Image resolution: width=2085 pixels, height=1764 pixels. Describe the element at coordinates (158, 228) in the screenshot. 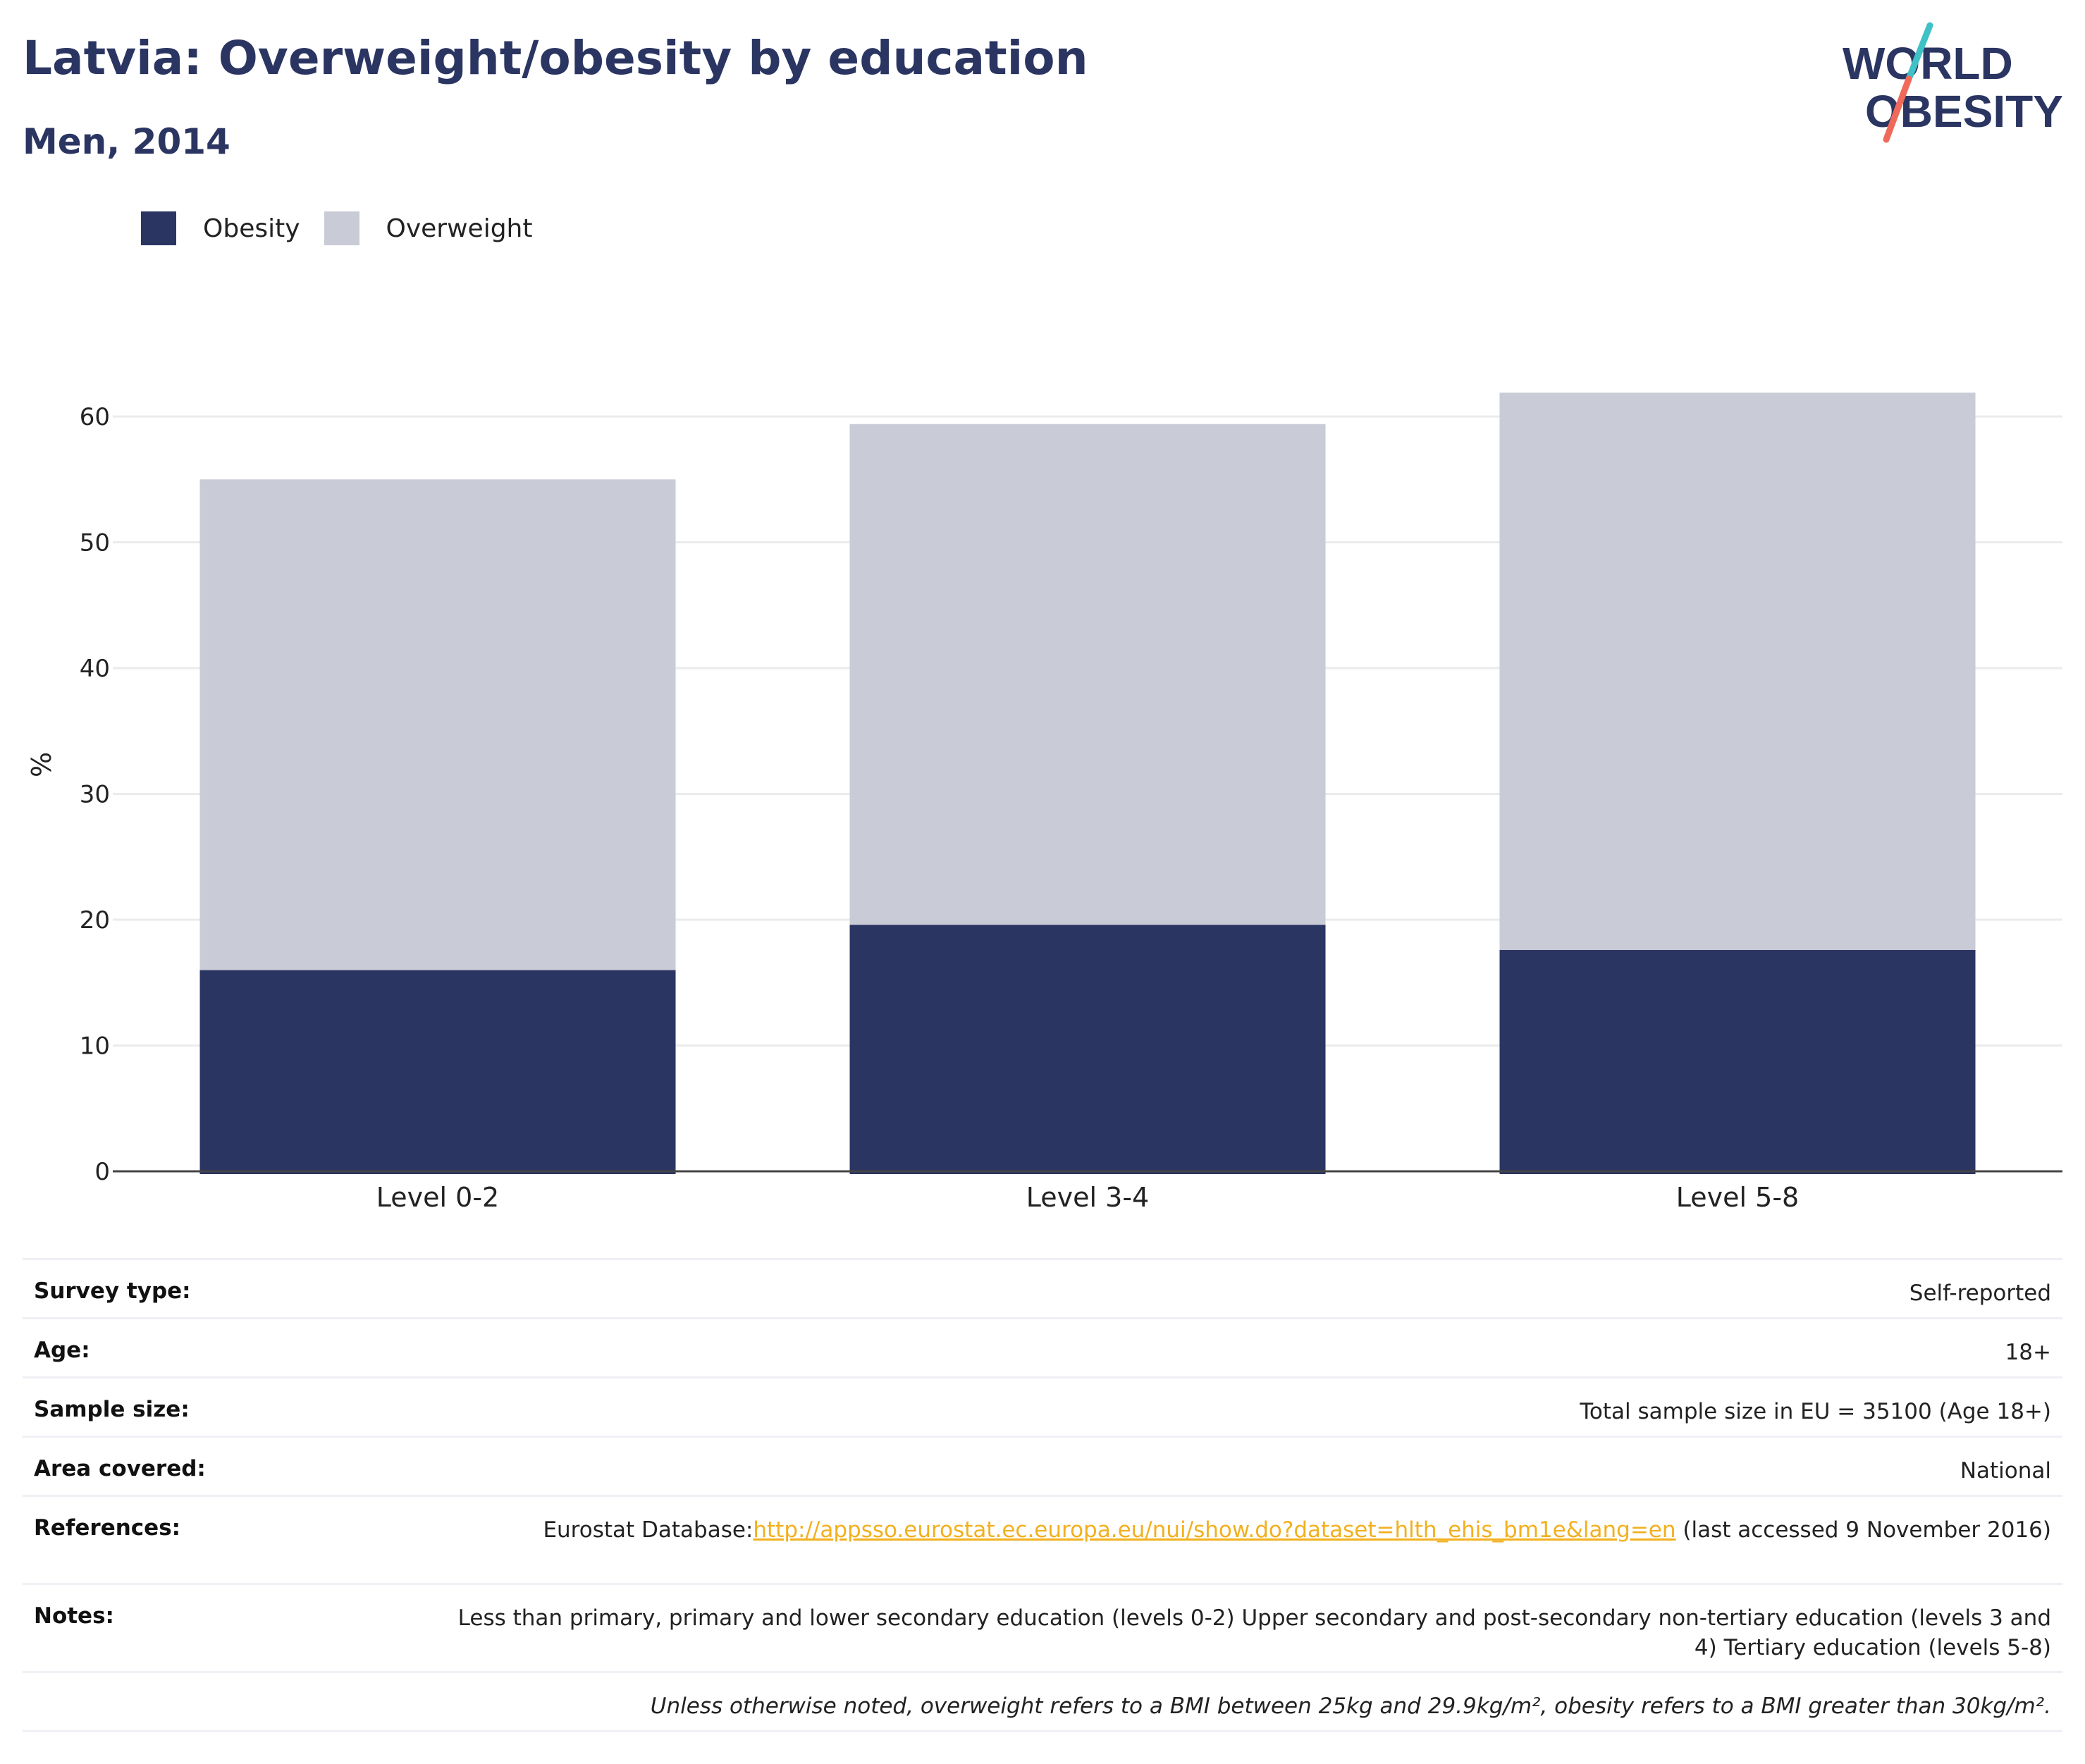

I see `legend-swatch-obesity` at that location.